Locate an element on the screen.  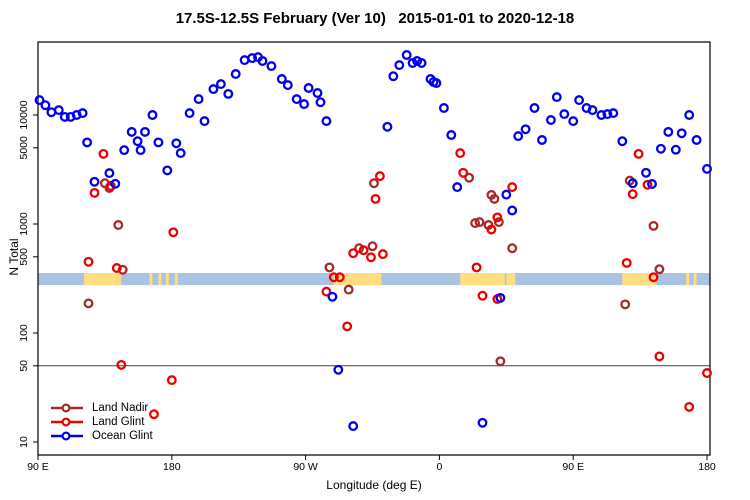
y-tick-label: 10 is located at coordinates (24, 442).